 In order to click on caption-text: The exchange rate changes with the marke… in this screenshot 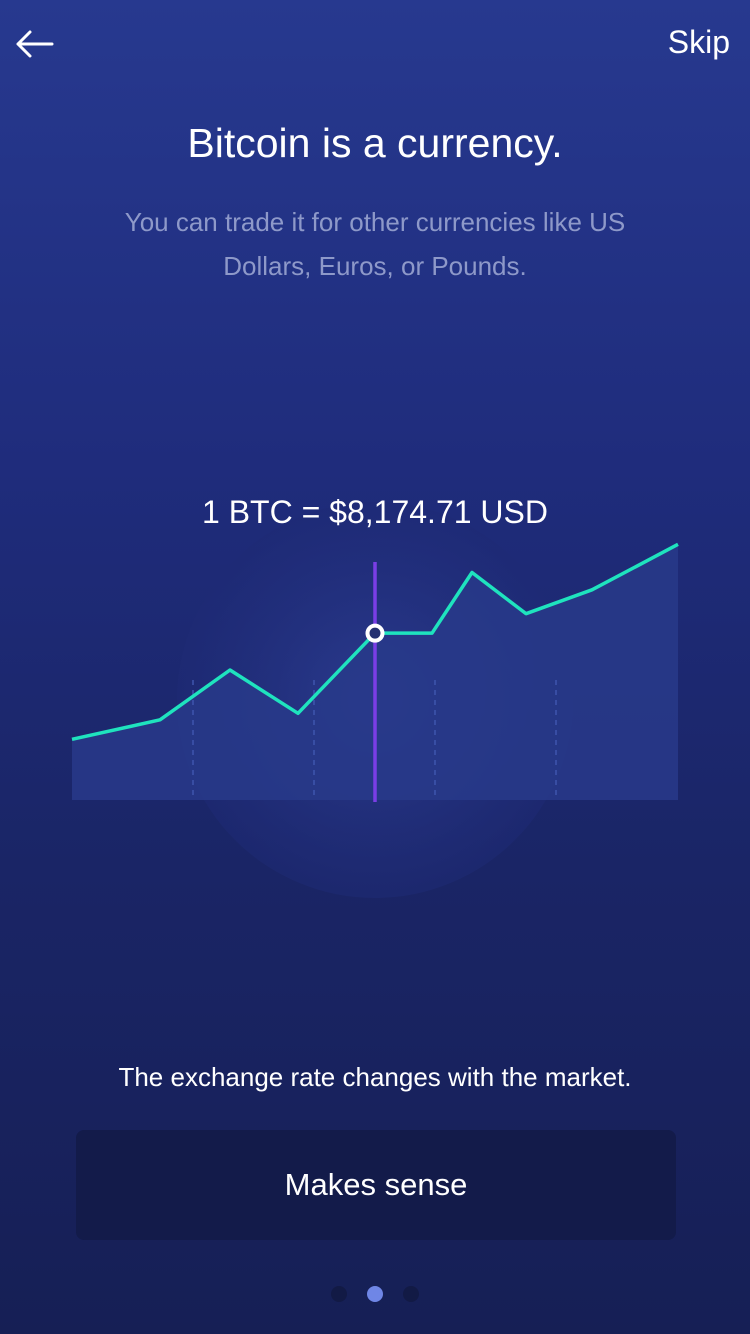, I will do `click(375, 1077)`.